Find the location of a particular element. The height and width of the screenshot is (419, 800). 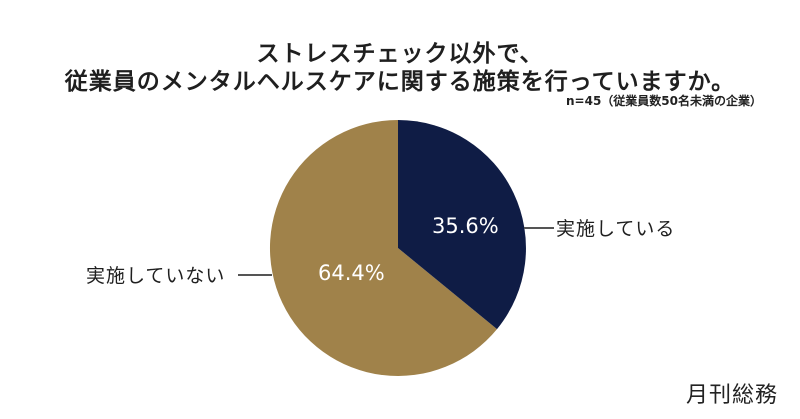

slice-implemented is located at coordinates (462, 225).